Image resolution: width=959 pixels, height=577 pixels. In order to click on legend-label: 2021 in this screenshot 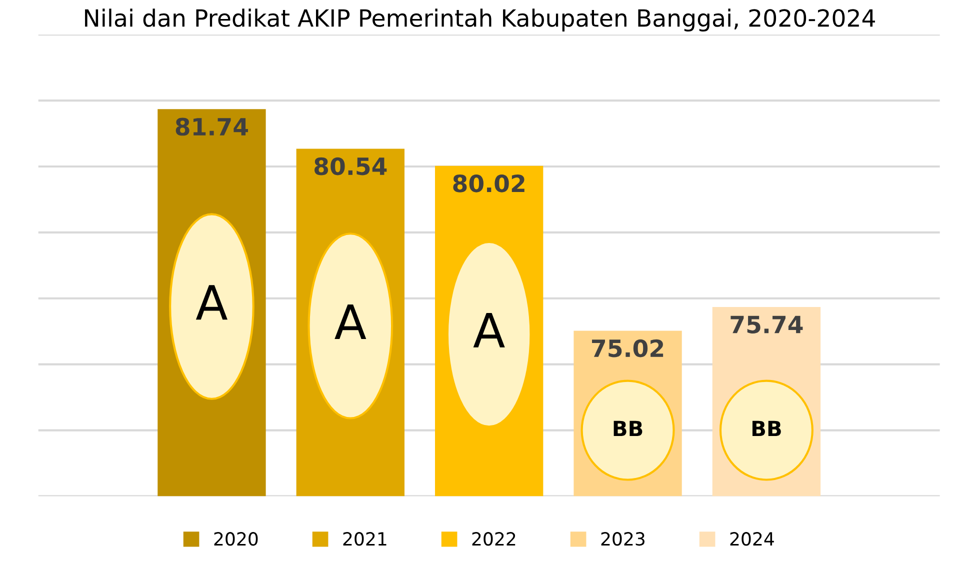, I will do `click(364, 539)`.